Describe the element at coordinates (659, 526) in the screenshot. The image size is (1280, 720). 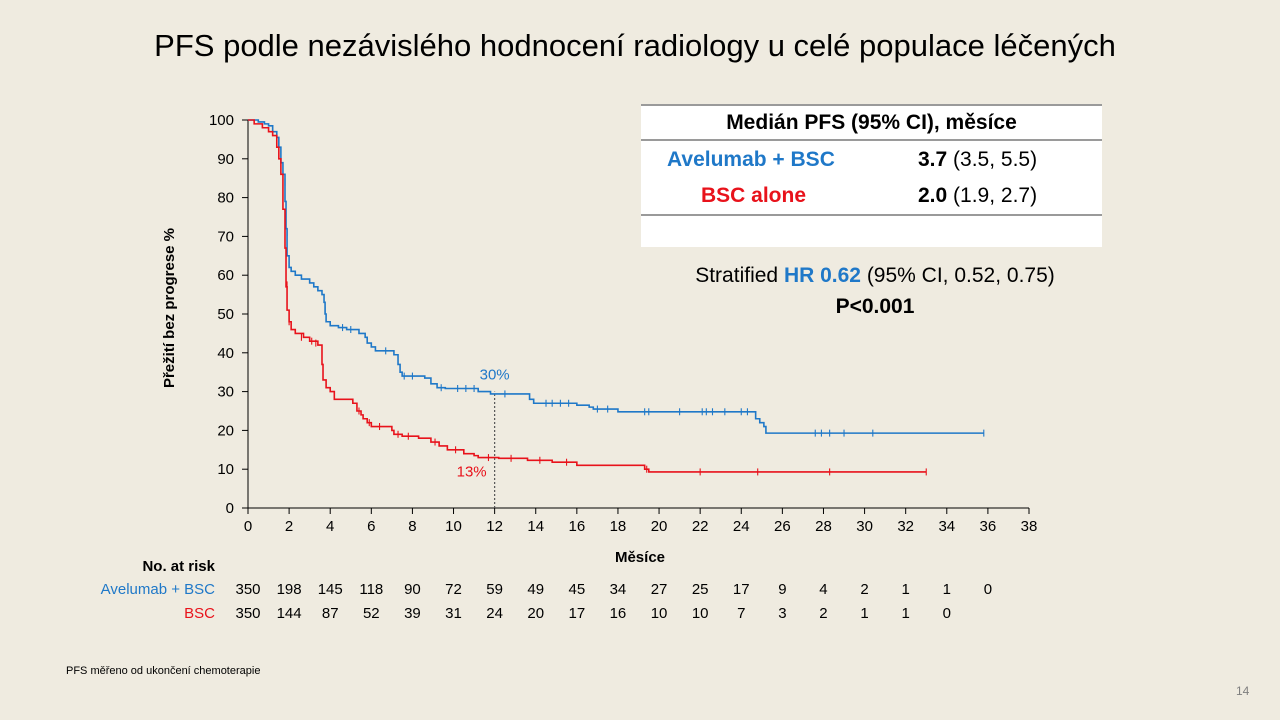
I see `x-tick-label: 20` at that location.